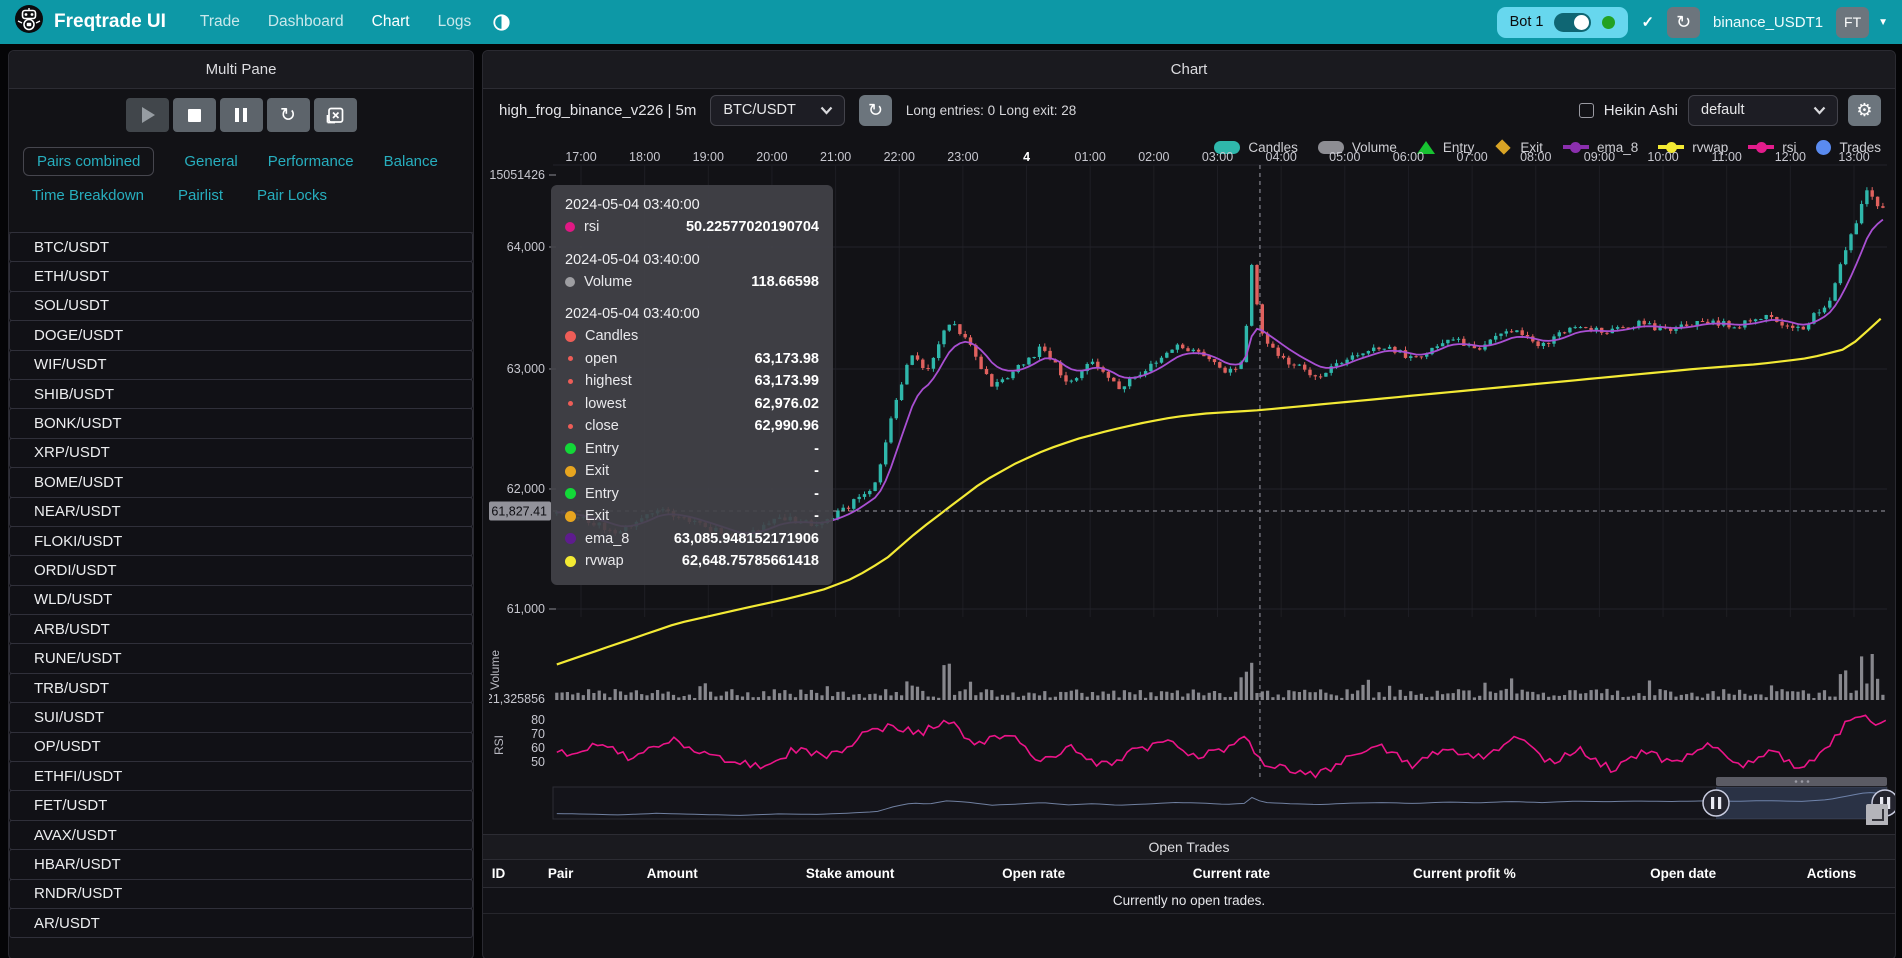 The image size is (1902, 958). Describe the element at coordinates (241, 511) in the screenshot. I see `pair-row-near: NEAR/USDT` at that location.